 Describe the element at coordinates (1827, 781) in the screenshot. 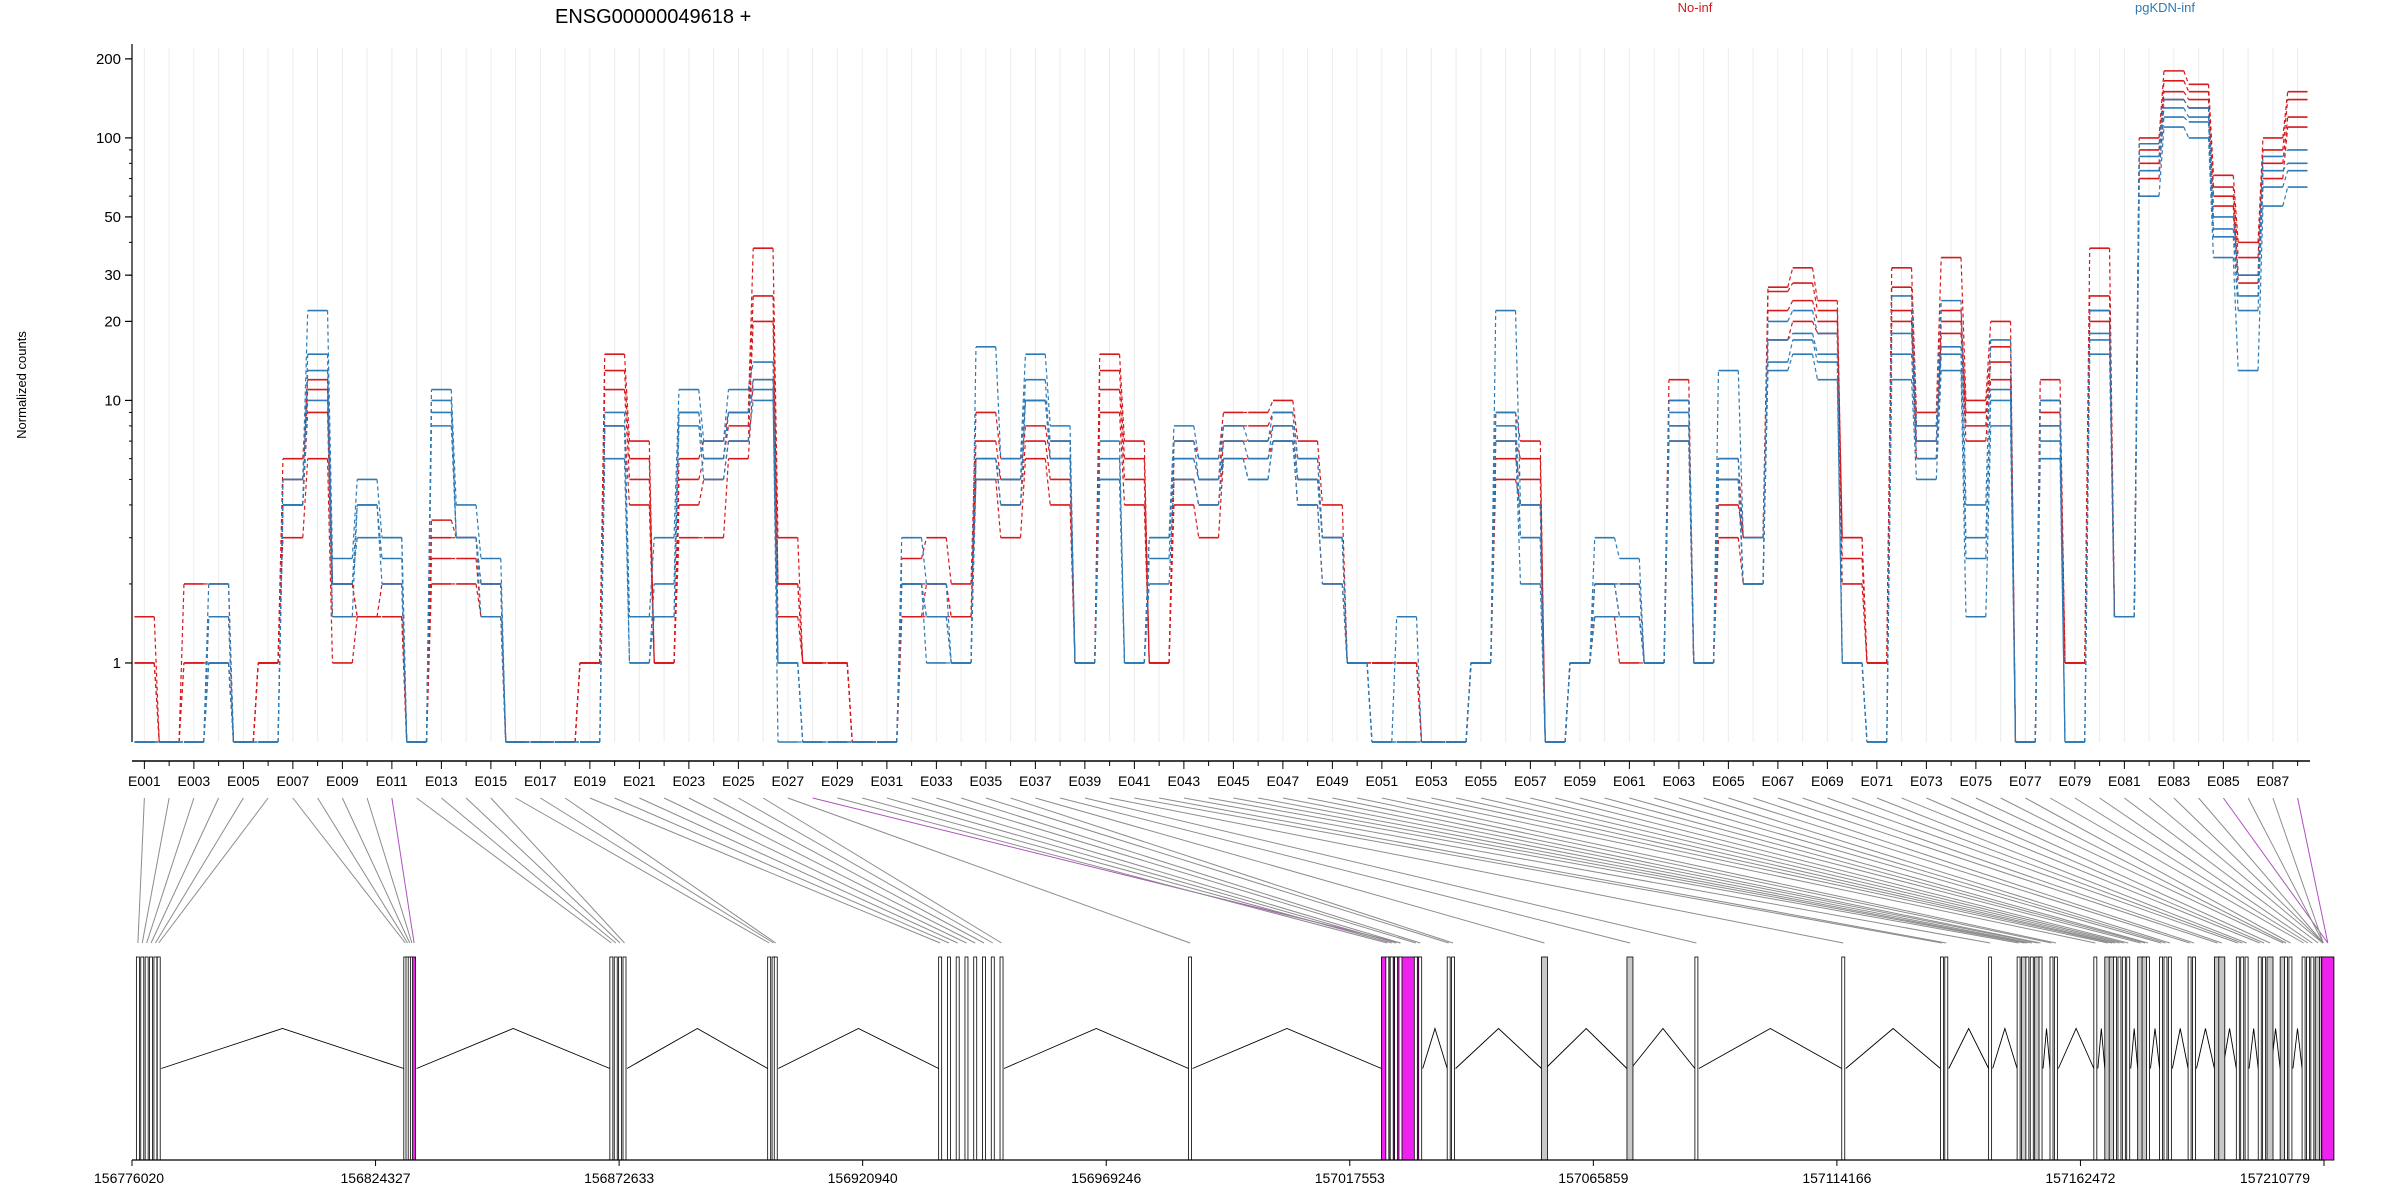

I see `x-tick-label: E069` at that location.